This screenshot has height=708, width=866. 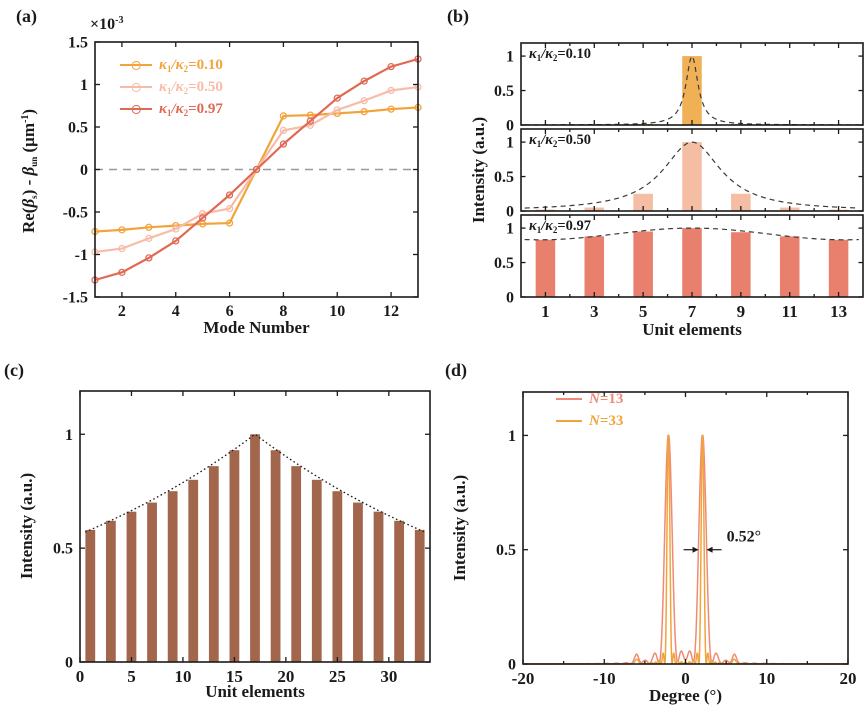 I want to click on panel-a-xaxis-title: Mode Number, so click(x=256, y=327).